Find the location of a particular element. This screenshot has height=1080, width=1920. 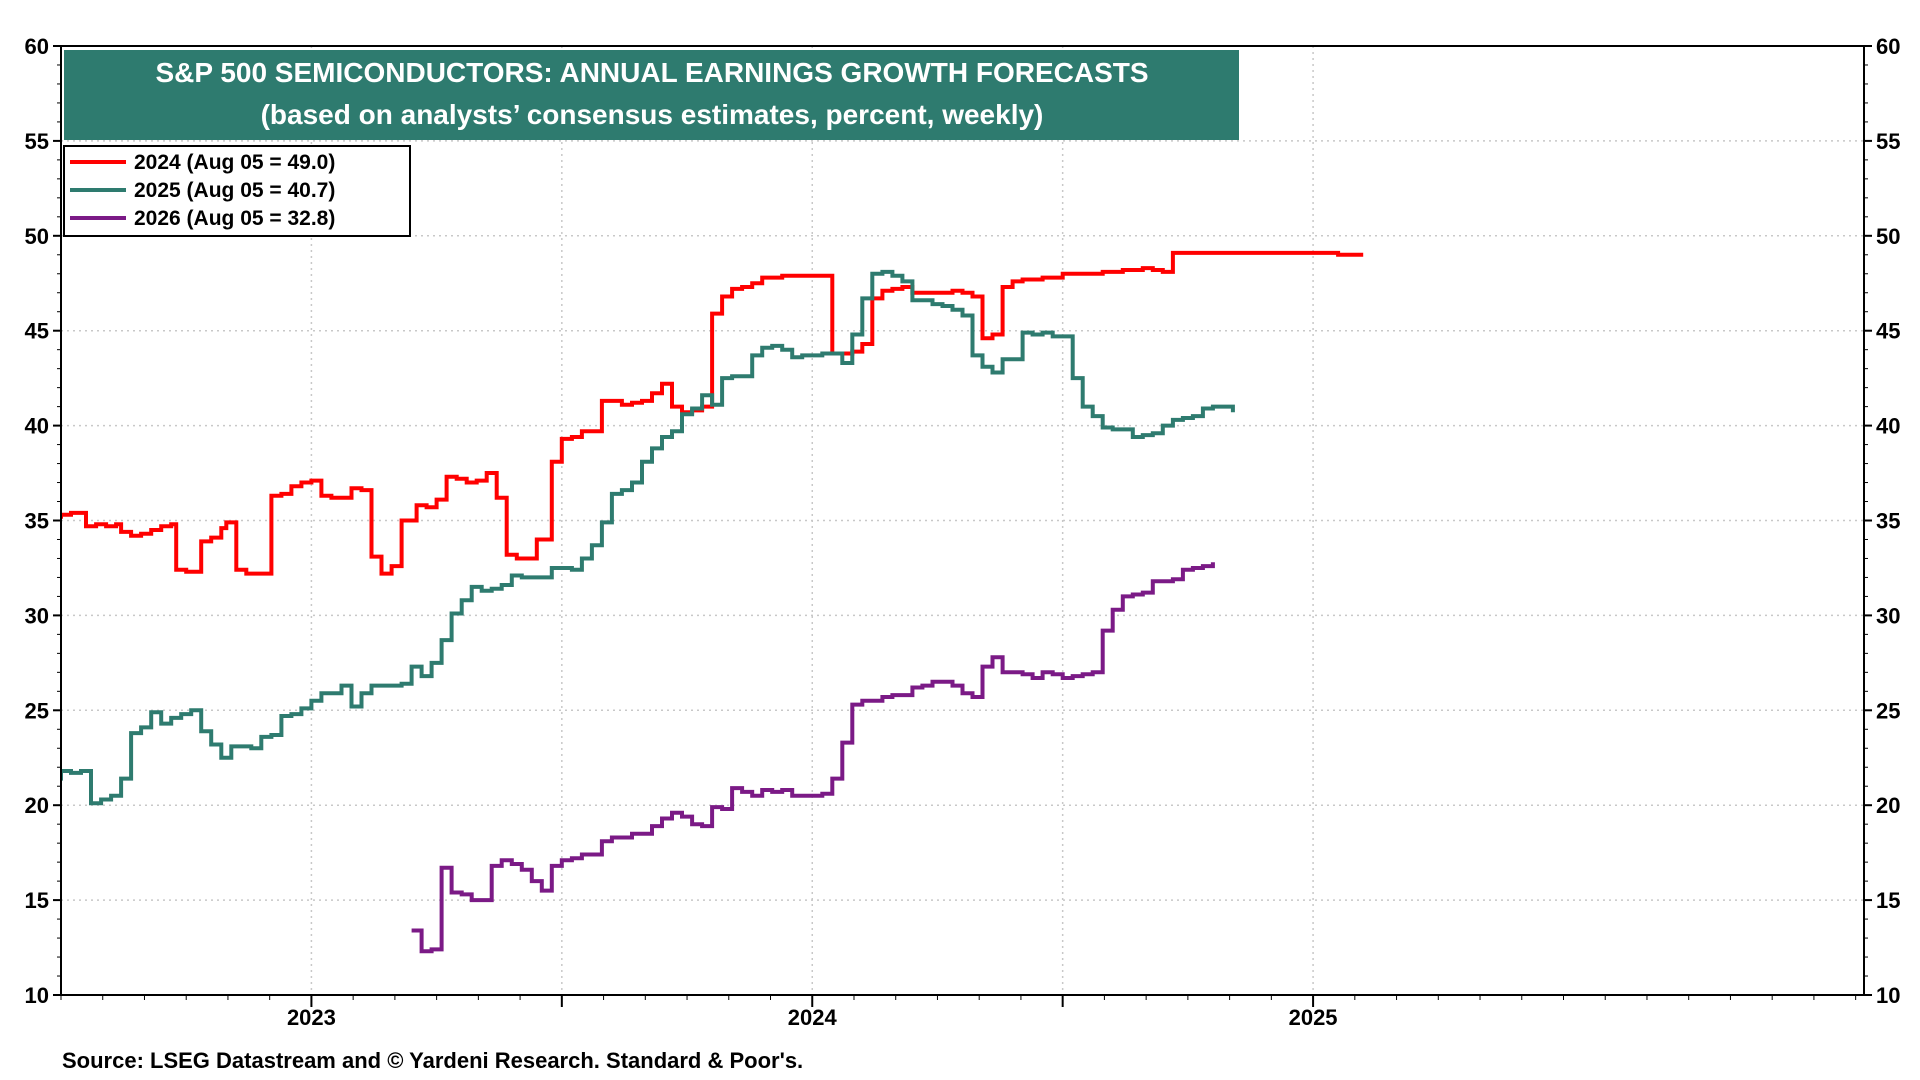

y-tick-label-right: 20 is located at coordinates (1888, 805).